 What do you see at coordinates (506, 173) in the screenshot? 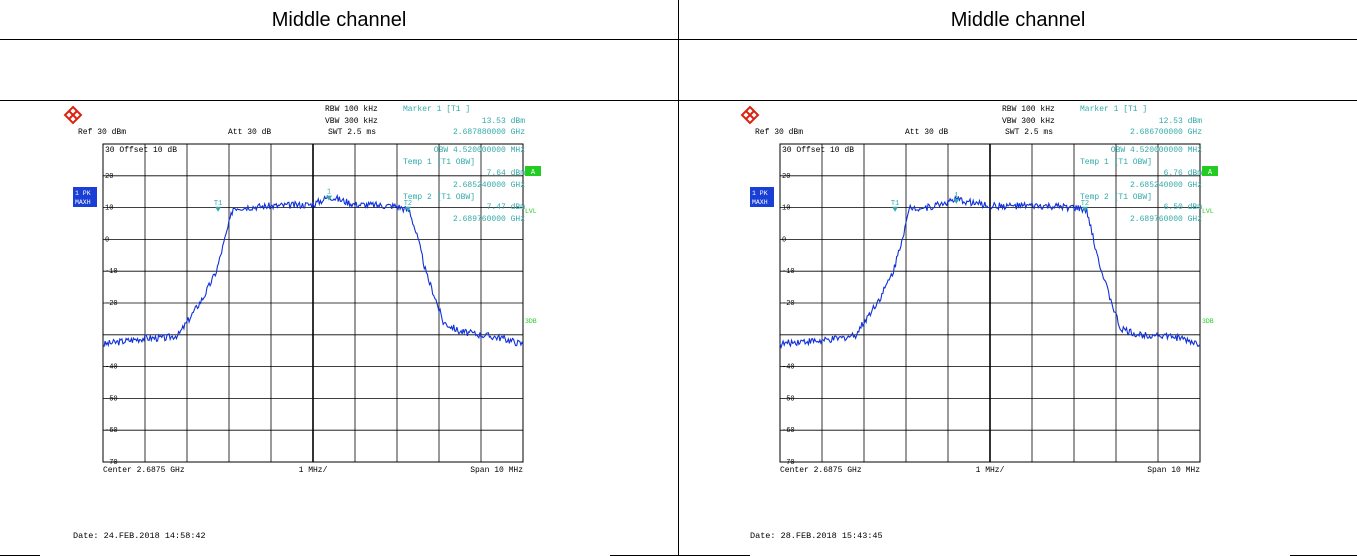
I see `temp1-level: 7.64 dBm` at bounding box center [506, 173].